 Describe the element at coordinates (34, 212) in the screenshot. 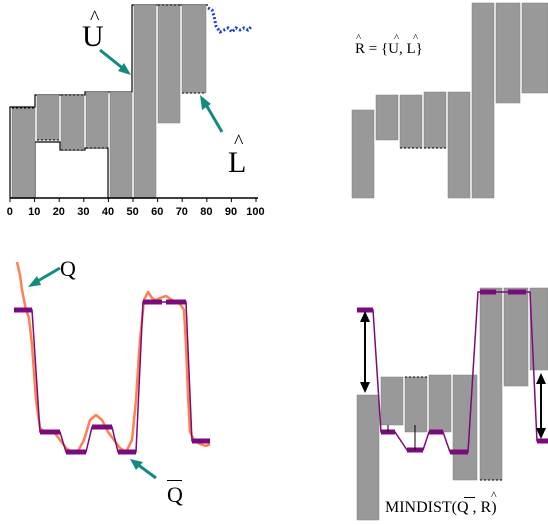

I see `x-axis-tick-label: 10` at that location.